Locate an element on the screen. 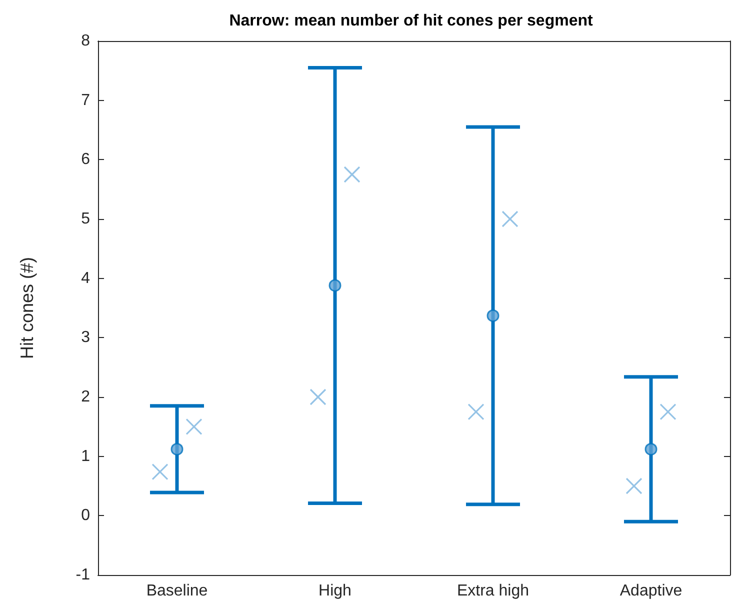 Image resolution: width=733 pixels, height=607 pixels. y-tick-label: 4 is located at coordinates (85, 278).